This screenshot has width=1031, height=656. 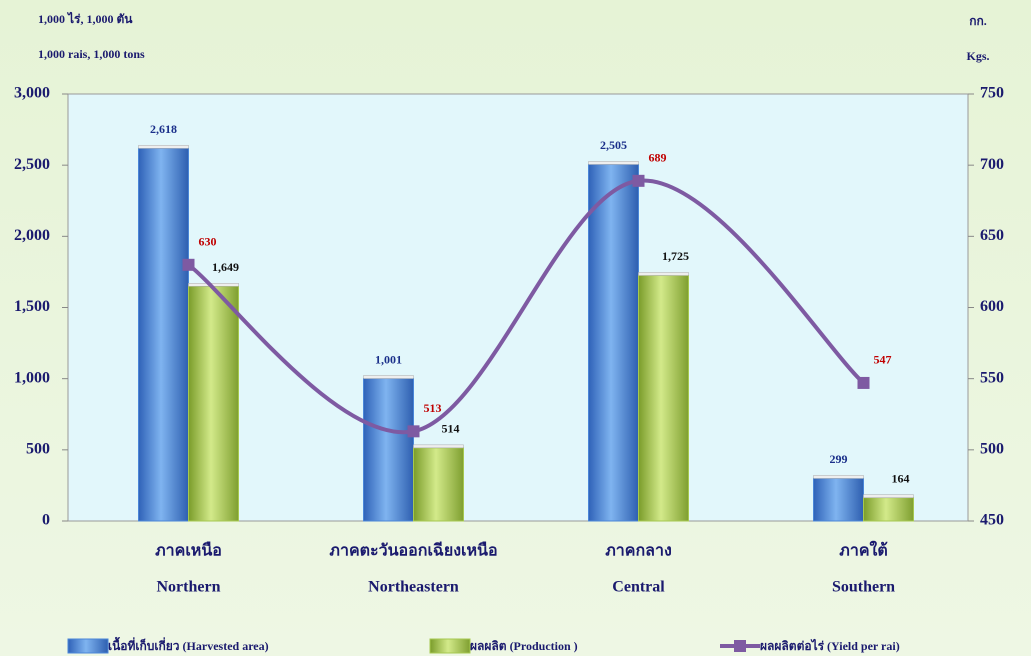 I want to click on data-label: 630, so click(x=208, y=242).